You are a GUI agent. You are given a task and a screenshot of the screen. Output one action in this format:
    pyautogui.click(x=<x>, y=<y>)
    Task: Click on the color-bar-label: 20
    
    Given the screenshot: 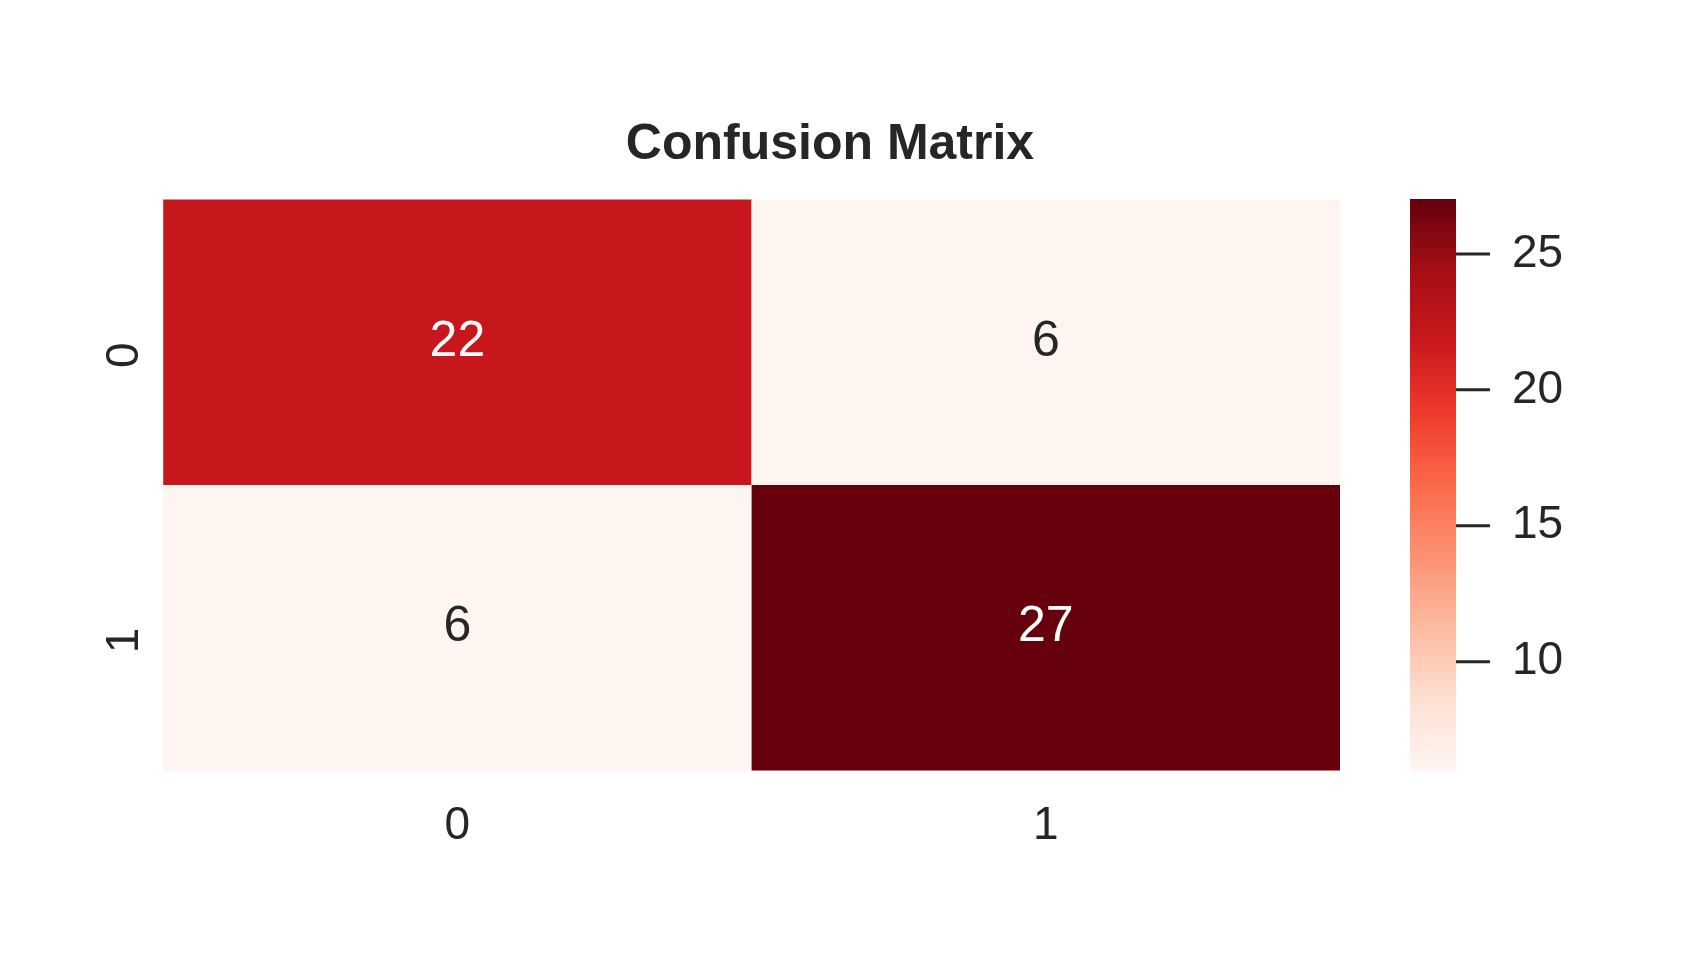 What is the action you would take?
    pyautogui.click(x=1538, y=386)
    